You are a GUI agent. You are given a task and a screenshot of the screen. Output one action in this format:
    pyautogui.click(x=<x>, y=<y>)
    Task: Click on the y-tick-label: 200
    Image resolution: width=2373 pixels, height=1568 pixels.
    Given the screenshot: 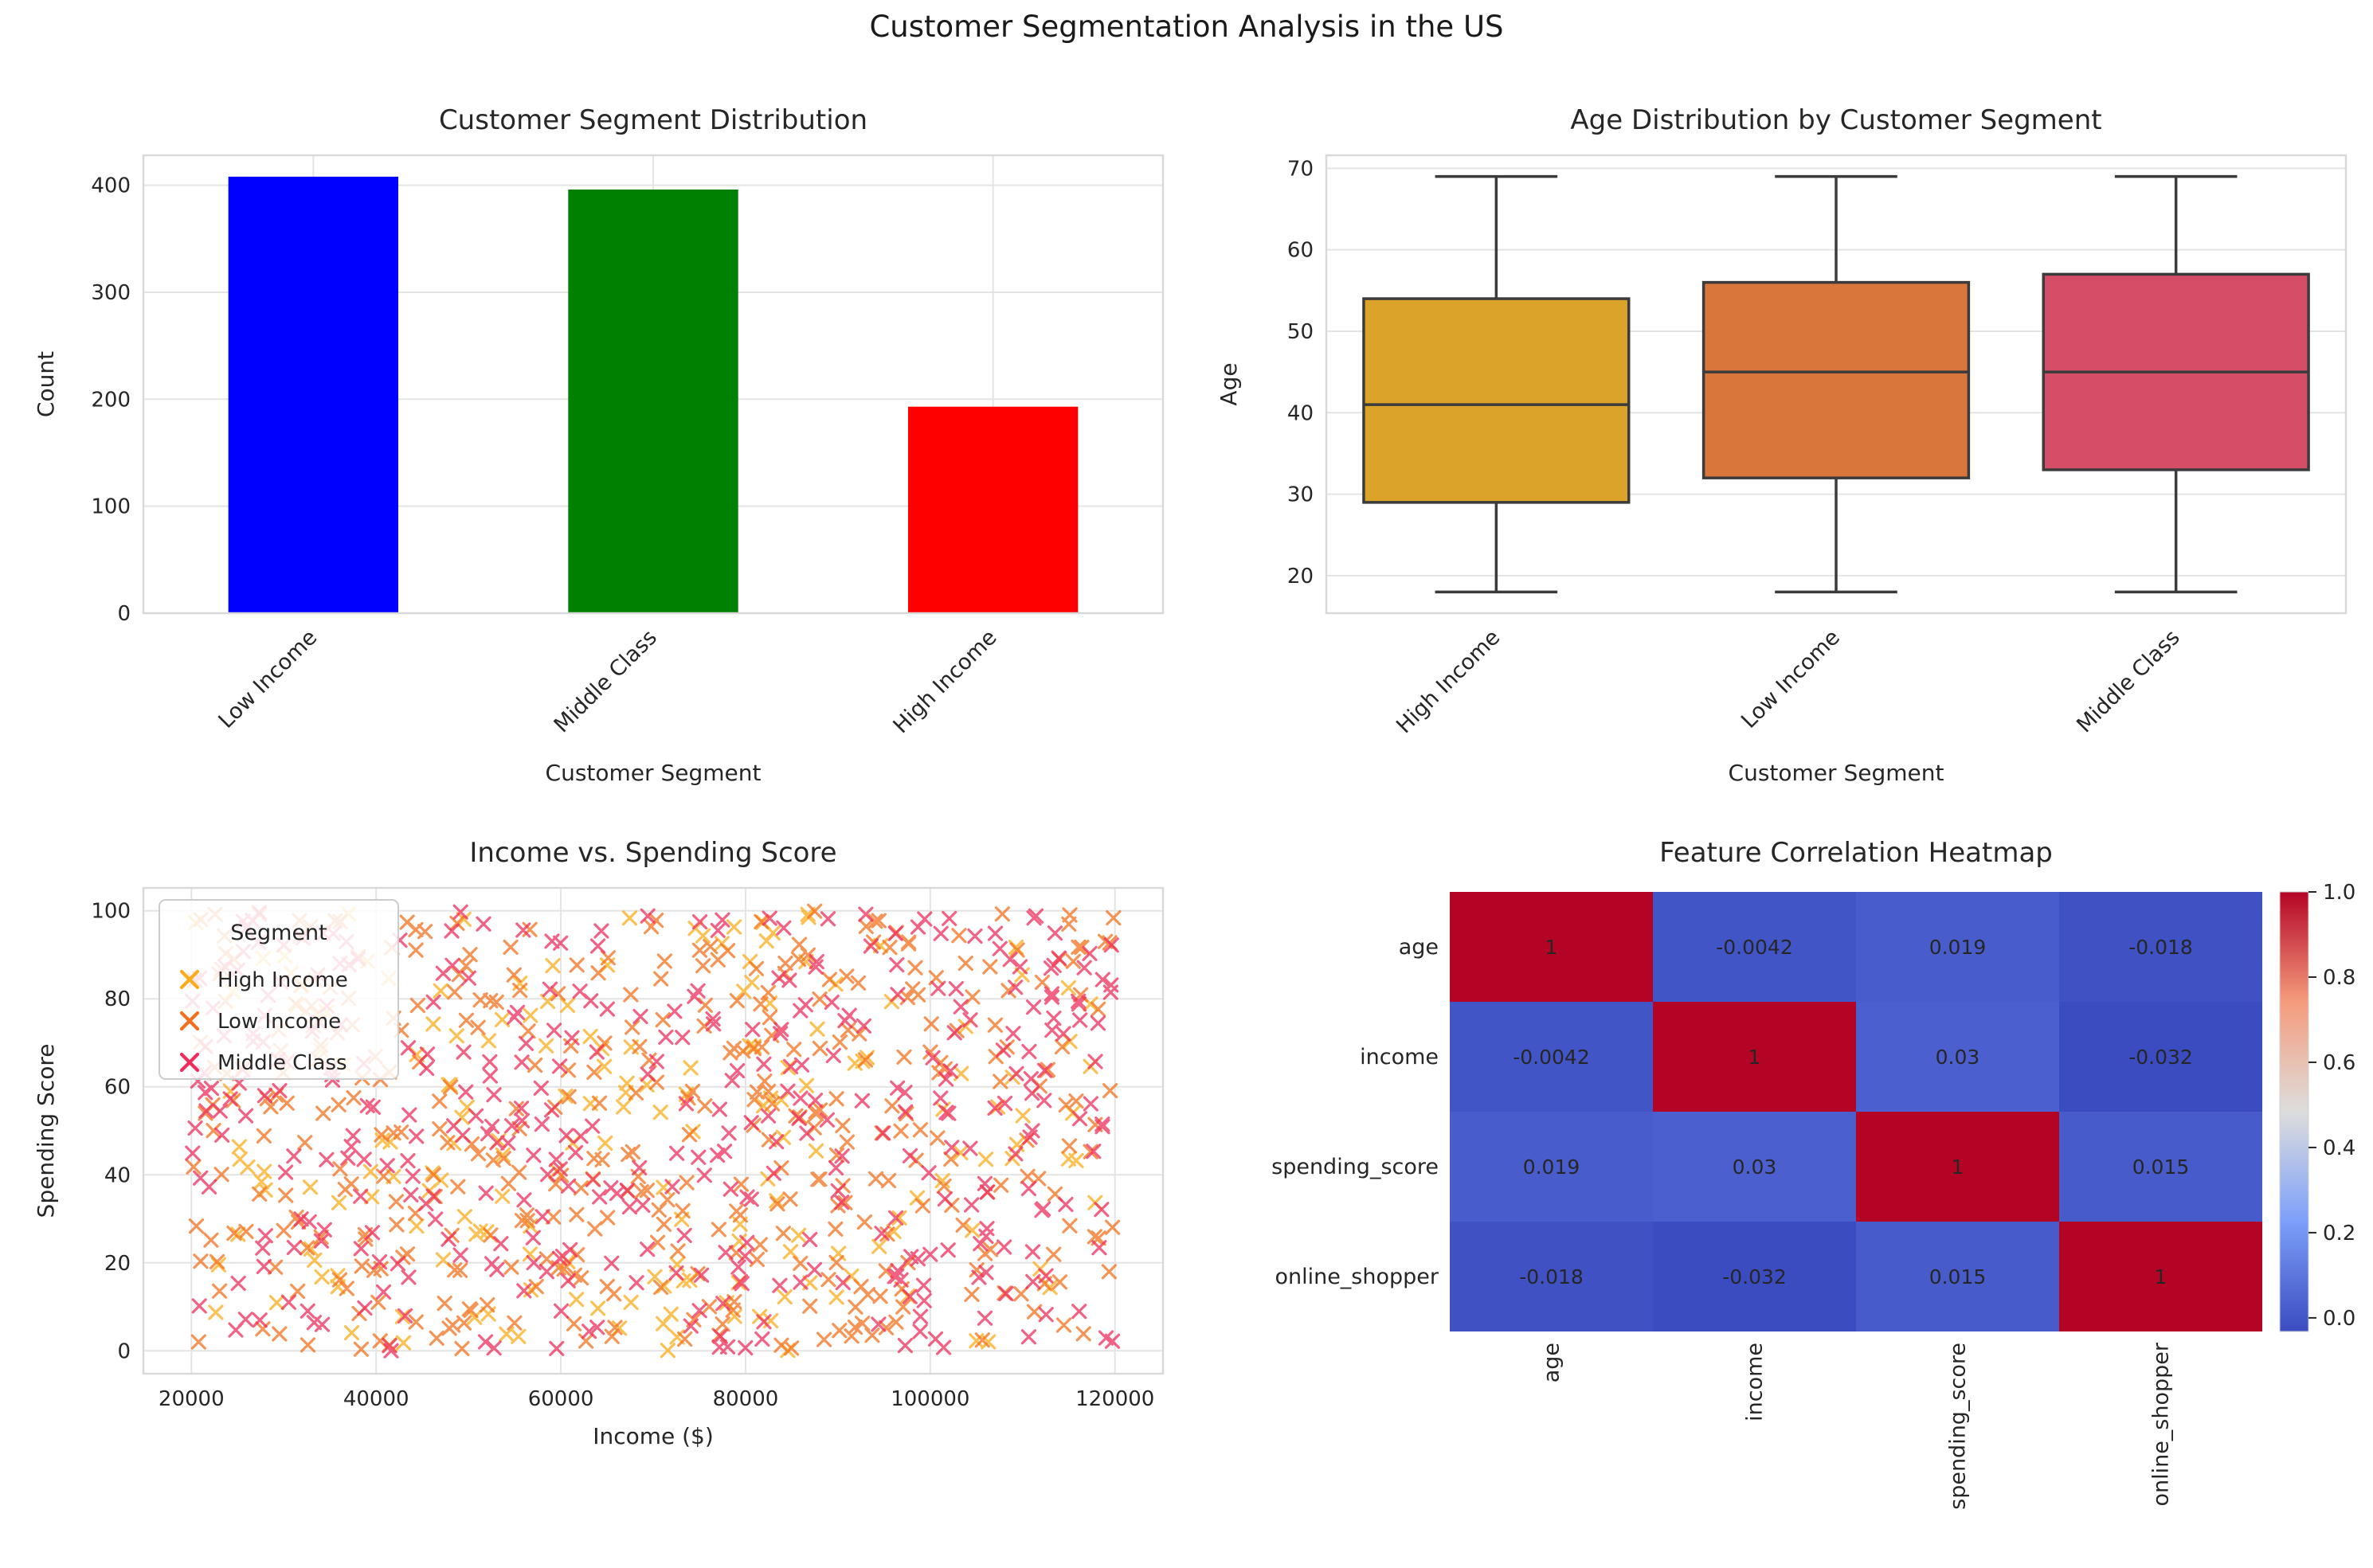 What is the action you would take?
    pyautogui.click(x=111, y=400)
    